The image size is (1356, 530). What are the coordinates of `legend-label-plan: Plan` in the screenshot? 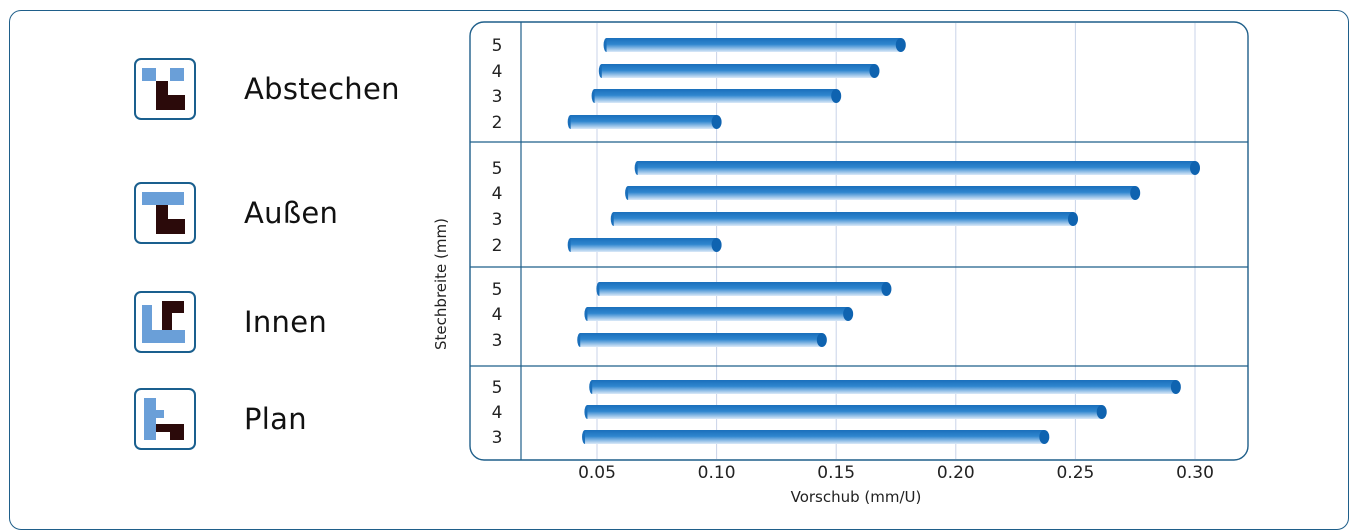 It's located at (275, 419).